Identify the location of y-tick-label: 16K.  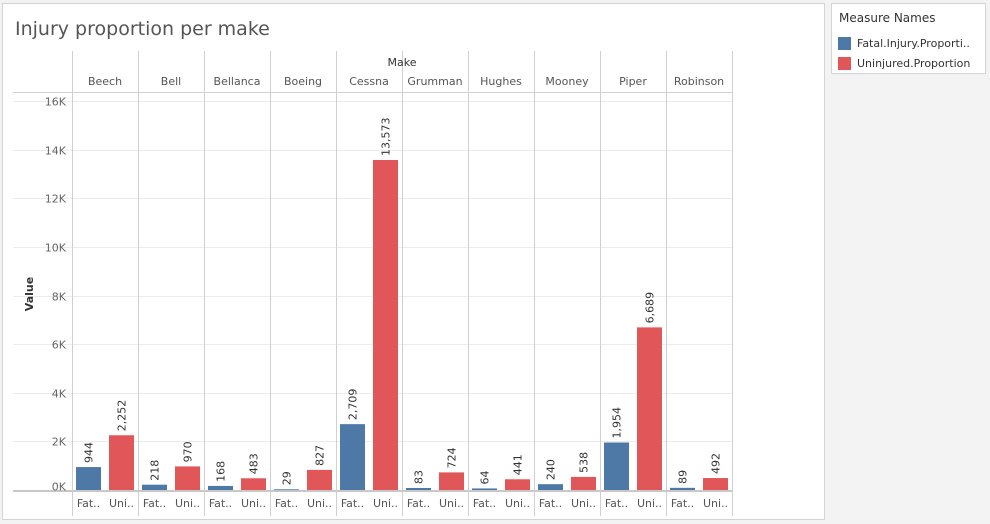
(56, 102).